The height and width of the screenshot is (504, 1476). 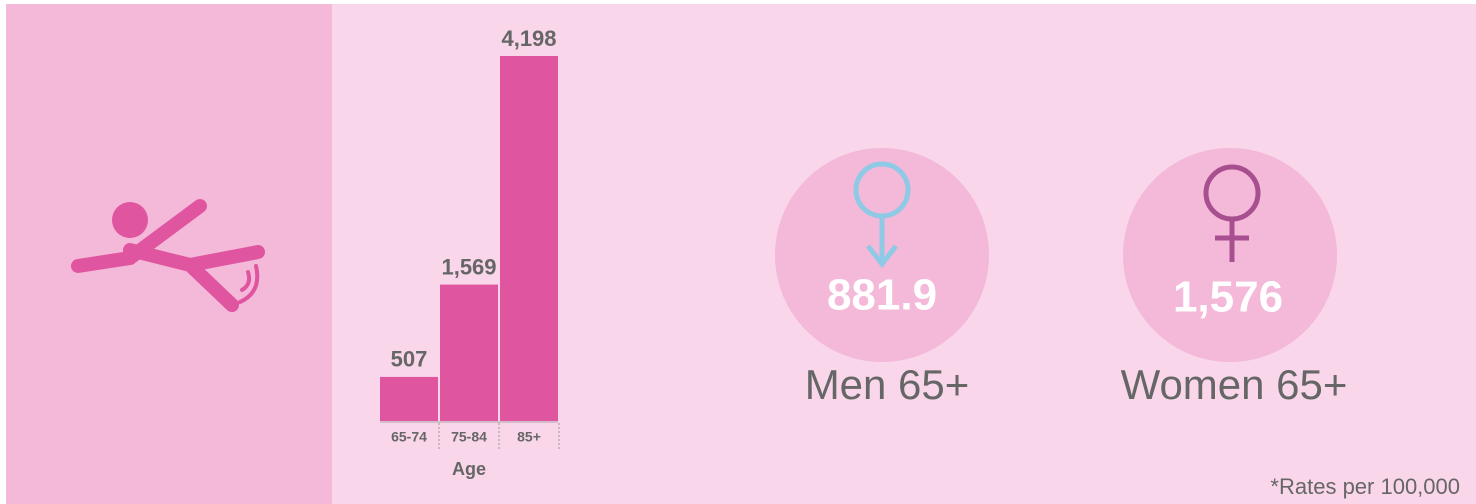 What do you see at coordinates (1230, 255) in the screenshot?
I see `female-symbol` at bounding box center [1230, 255].